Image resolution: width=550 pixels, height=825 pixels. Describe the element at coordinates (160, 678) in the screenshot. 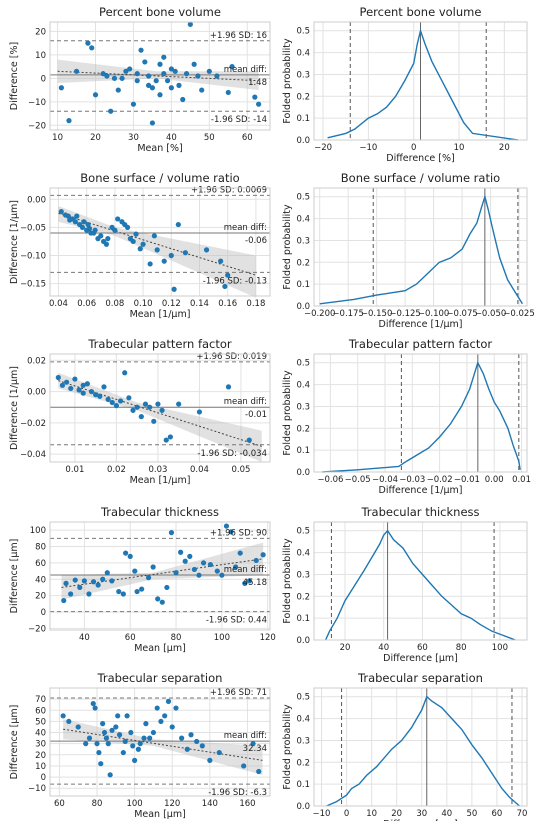

I see `panel-title: Trabecular separation` at that location.